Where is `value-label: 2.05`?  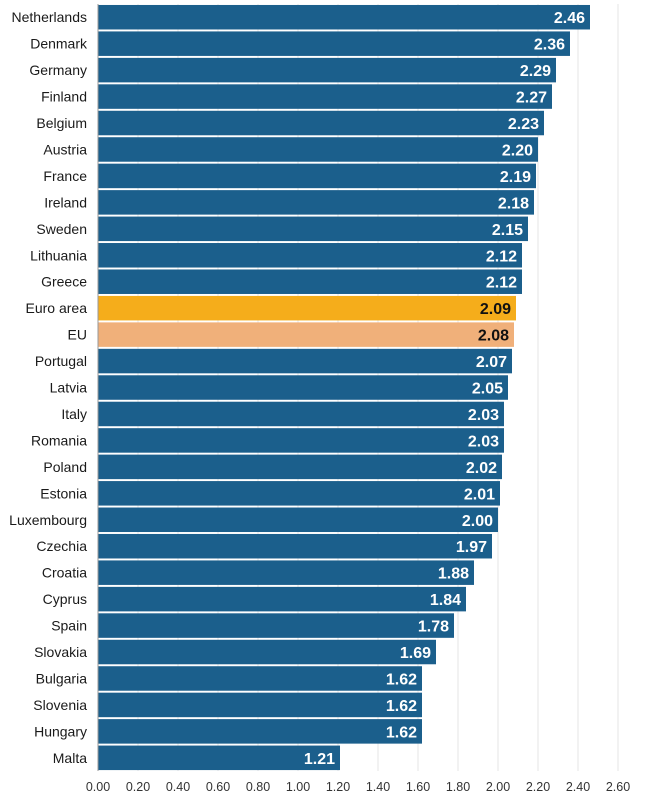 value-label: 2.05 is located at coordinates (487, 389).